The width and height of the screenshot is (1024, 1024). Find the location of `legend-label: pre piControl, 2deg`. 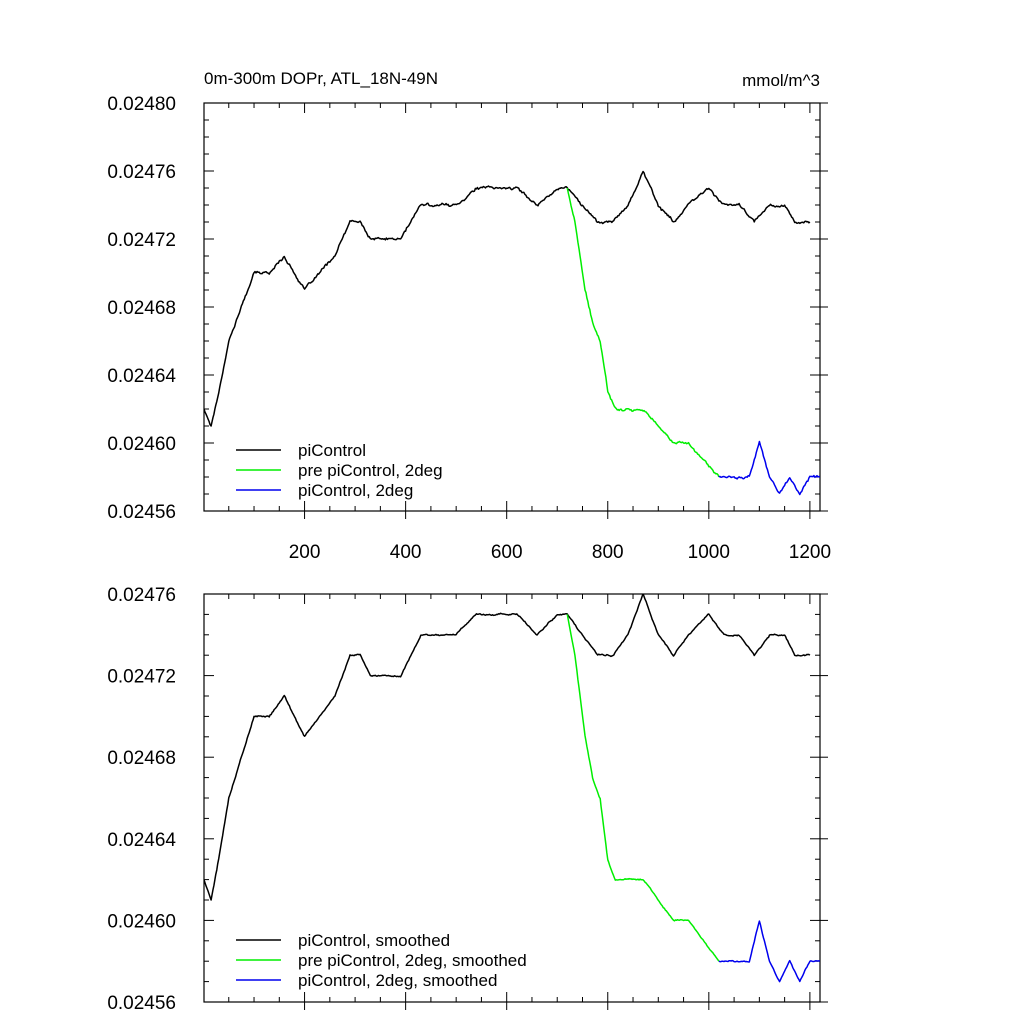

legend-label: pre piControl, 2deg is located at coordinates (370, 470).